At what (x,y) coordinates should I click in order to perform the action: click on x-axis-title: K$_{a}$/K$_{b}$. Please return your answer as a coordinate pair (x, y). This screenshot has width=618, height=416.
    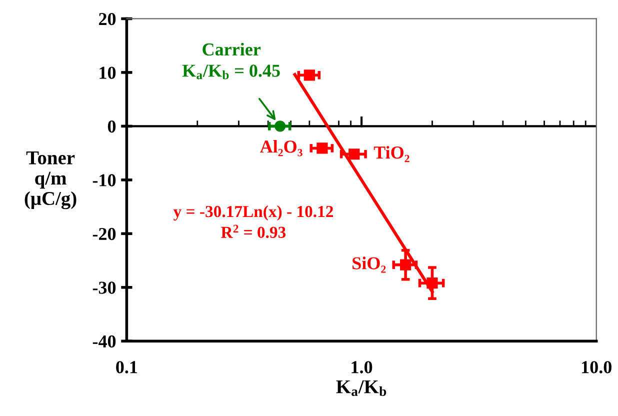
    Looking at the image, I should click on (361, 388).